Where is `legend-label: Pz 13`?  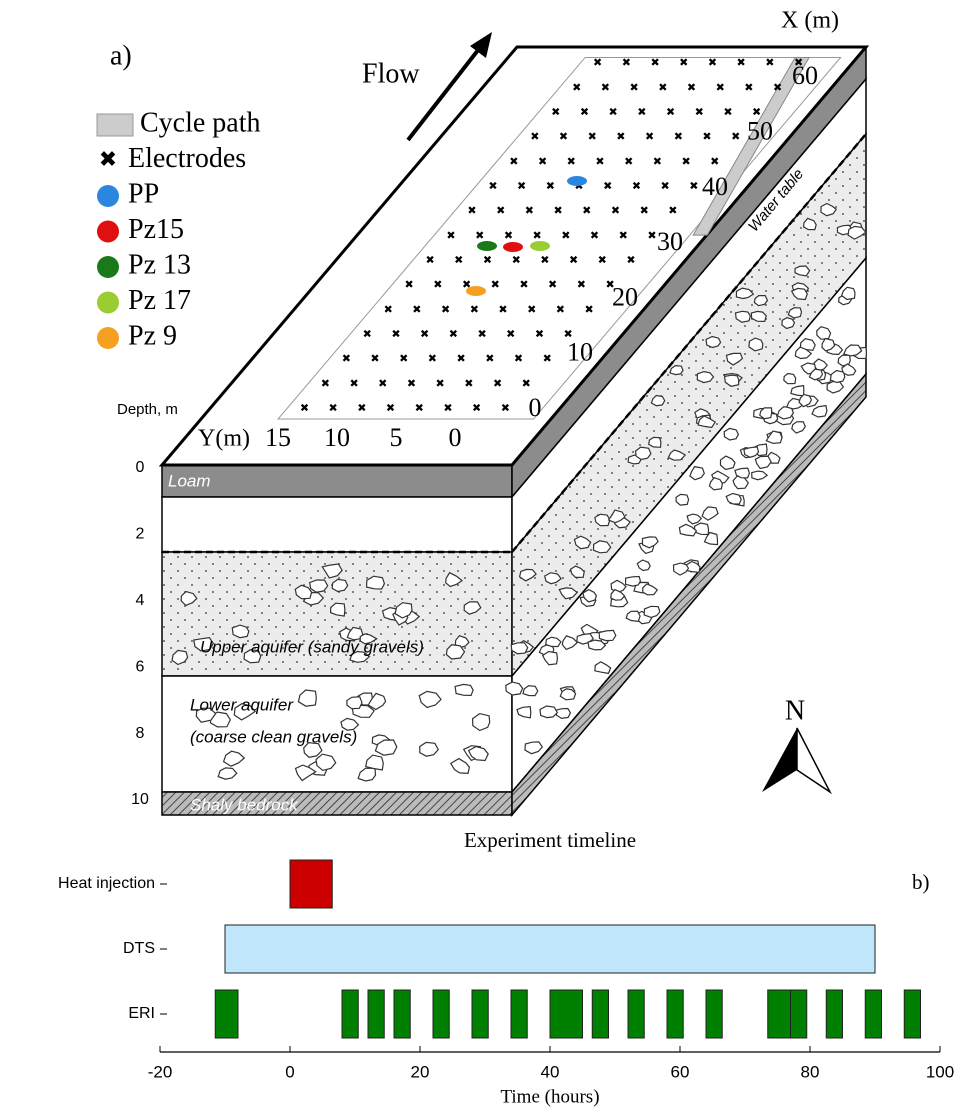
legend-label: Pz 13 is located at coordinates (159, 264).